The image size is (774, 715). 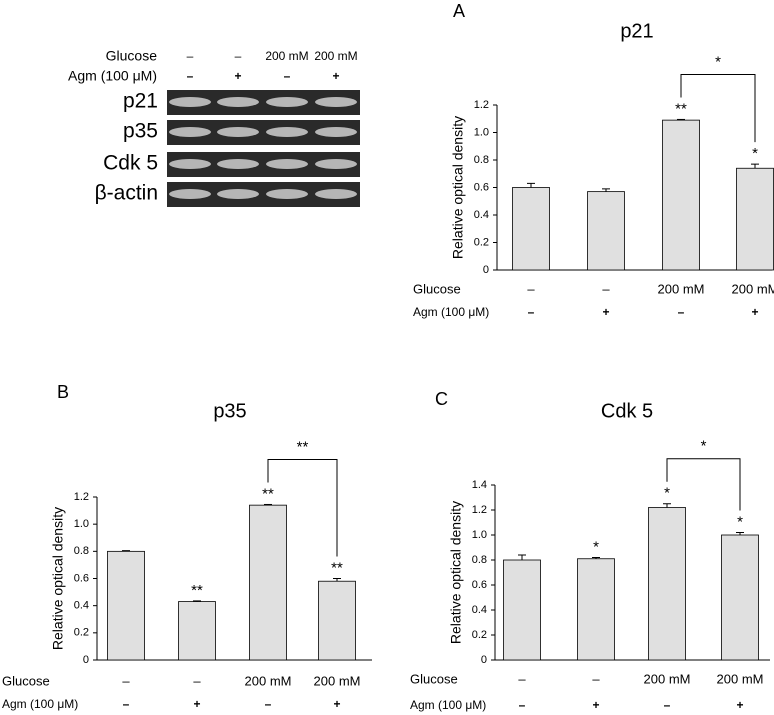 What do you see at coordinates (229, 411) in the screenshot?
I see `chart-title: p35` at bounding box center [229, 411].